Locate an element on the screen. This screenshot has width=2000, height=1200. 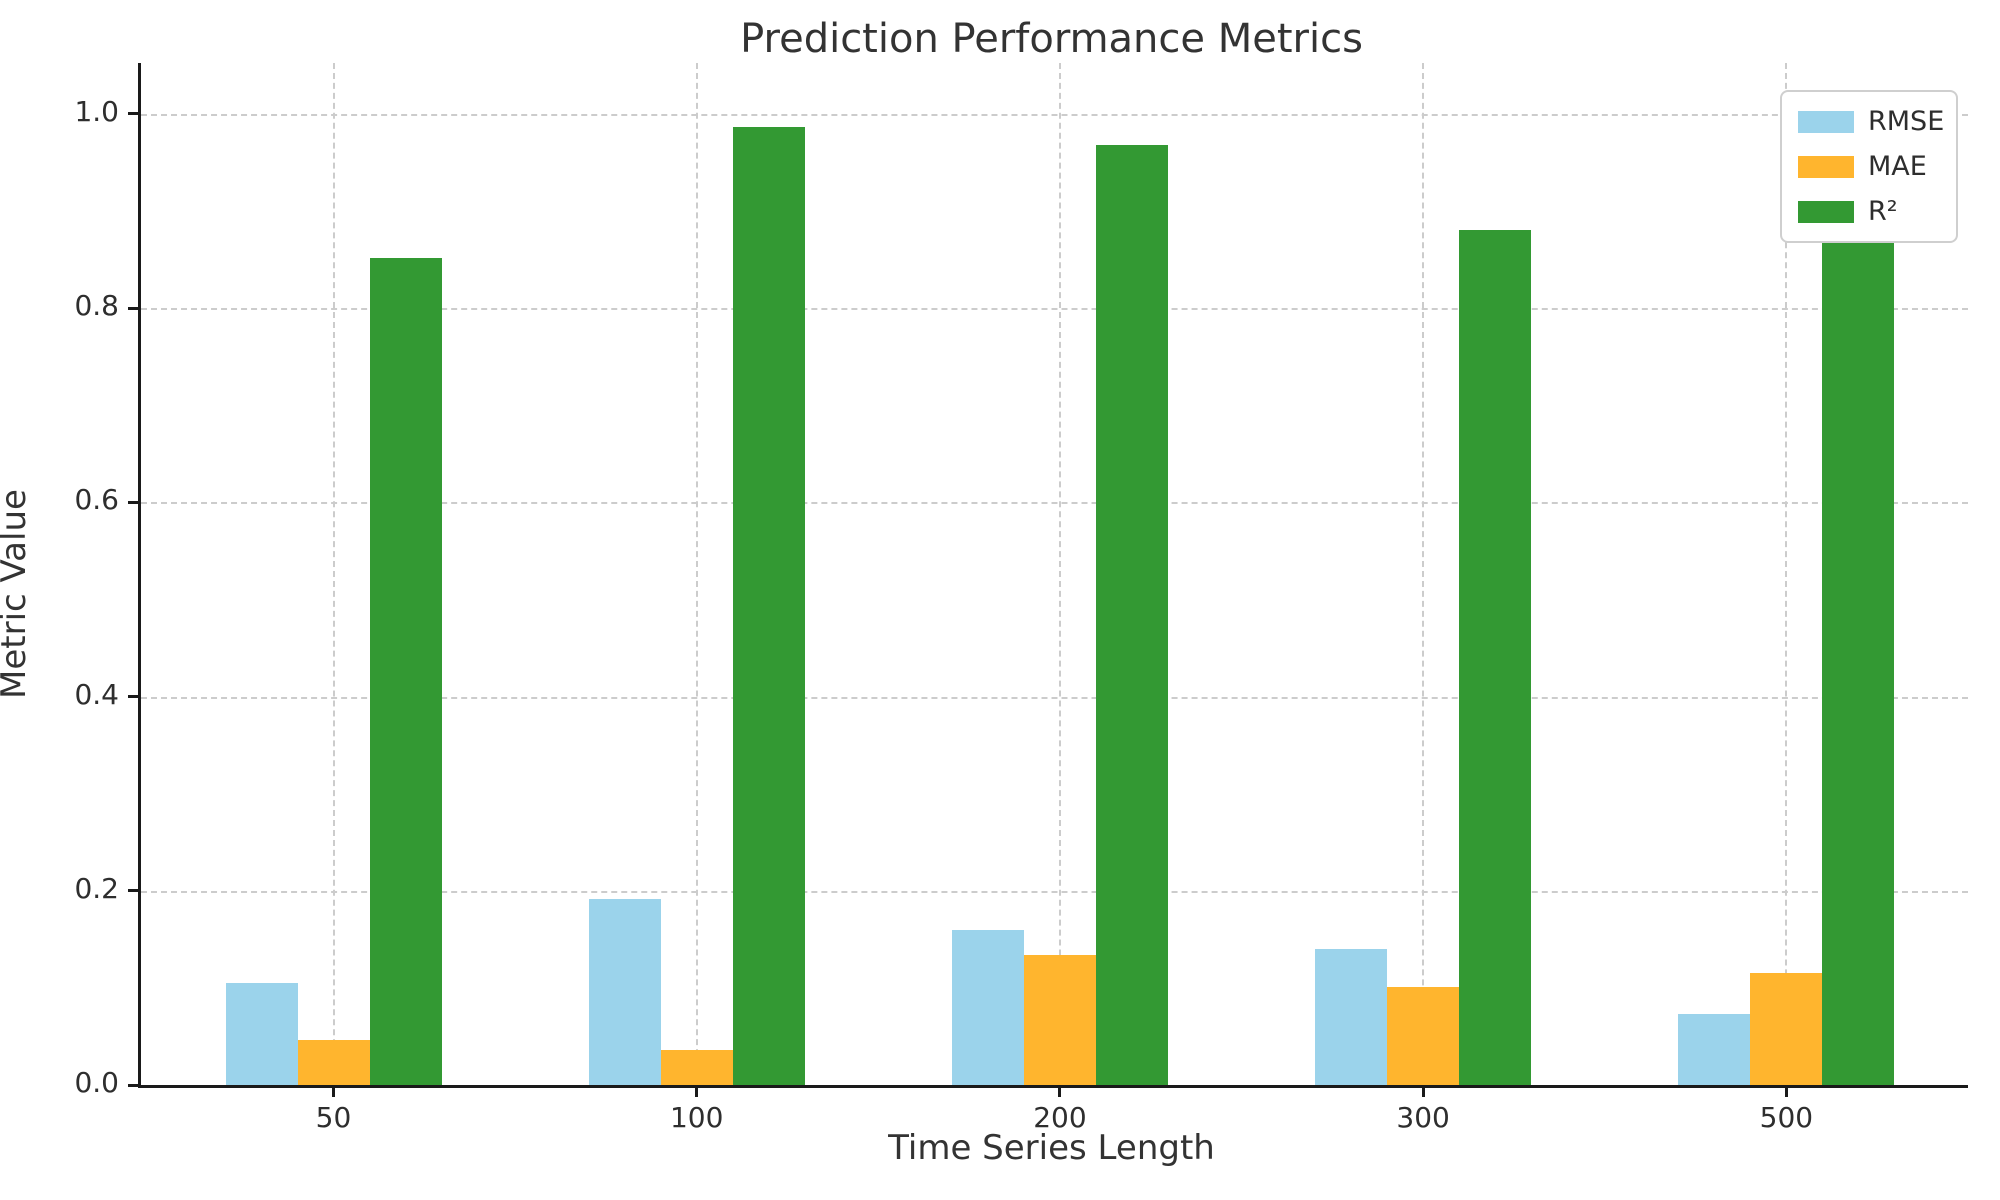
legend-swatch-r2 is located at coordinates (1826, 211).